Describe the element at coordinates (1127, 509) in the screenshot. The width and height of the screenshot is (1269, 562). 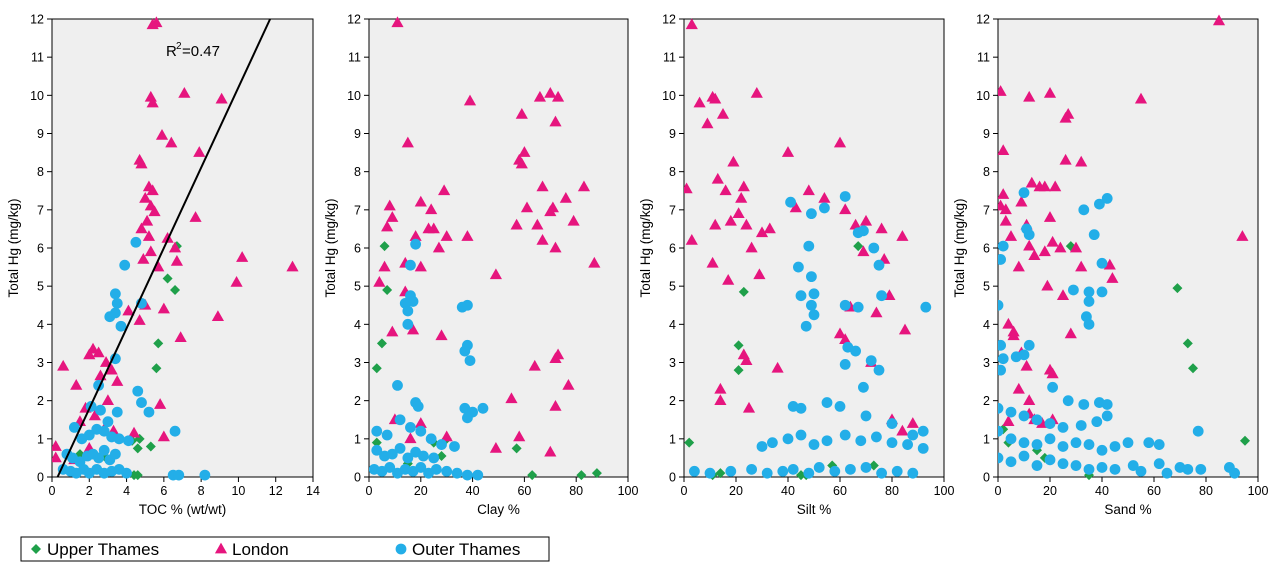
I see `x-axis-label: Sand %` at that location.